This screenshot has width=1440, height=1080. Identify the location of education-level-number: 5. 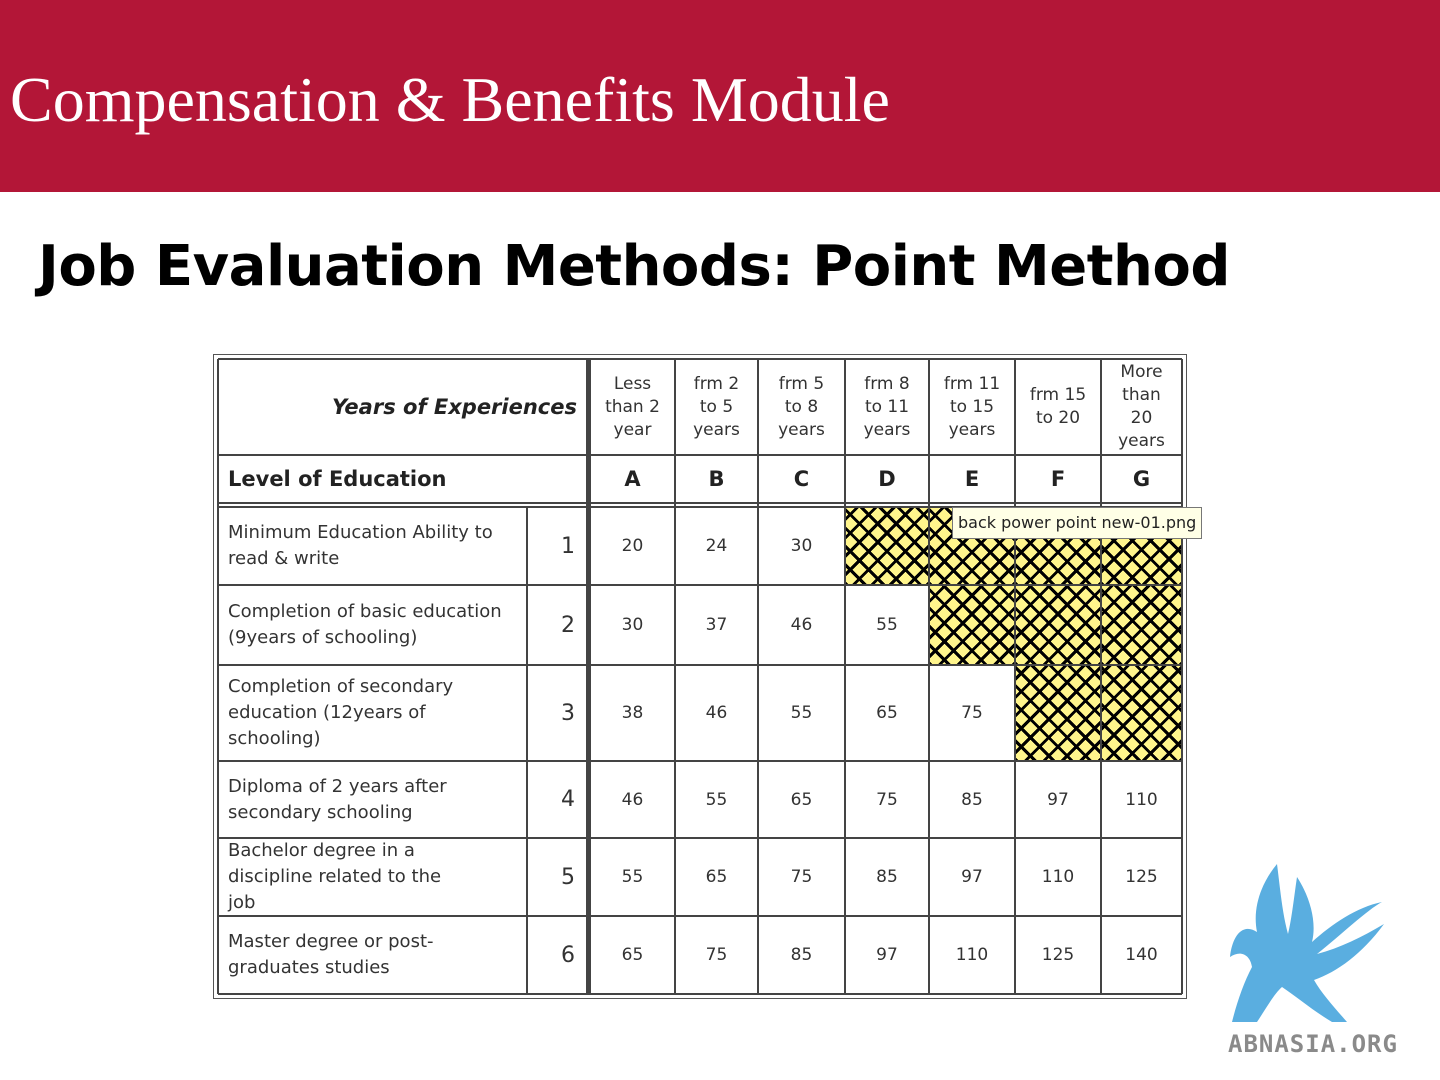
(568, 877).